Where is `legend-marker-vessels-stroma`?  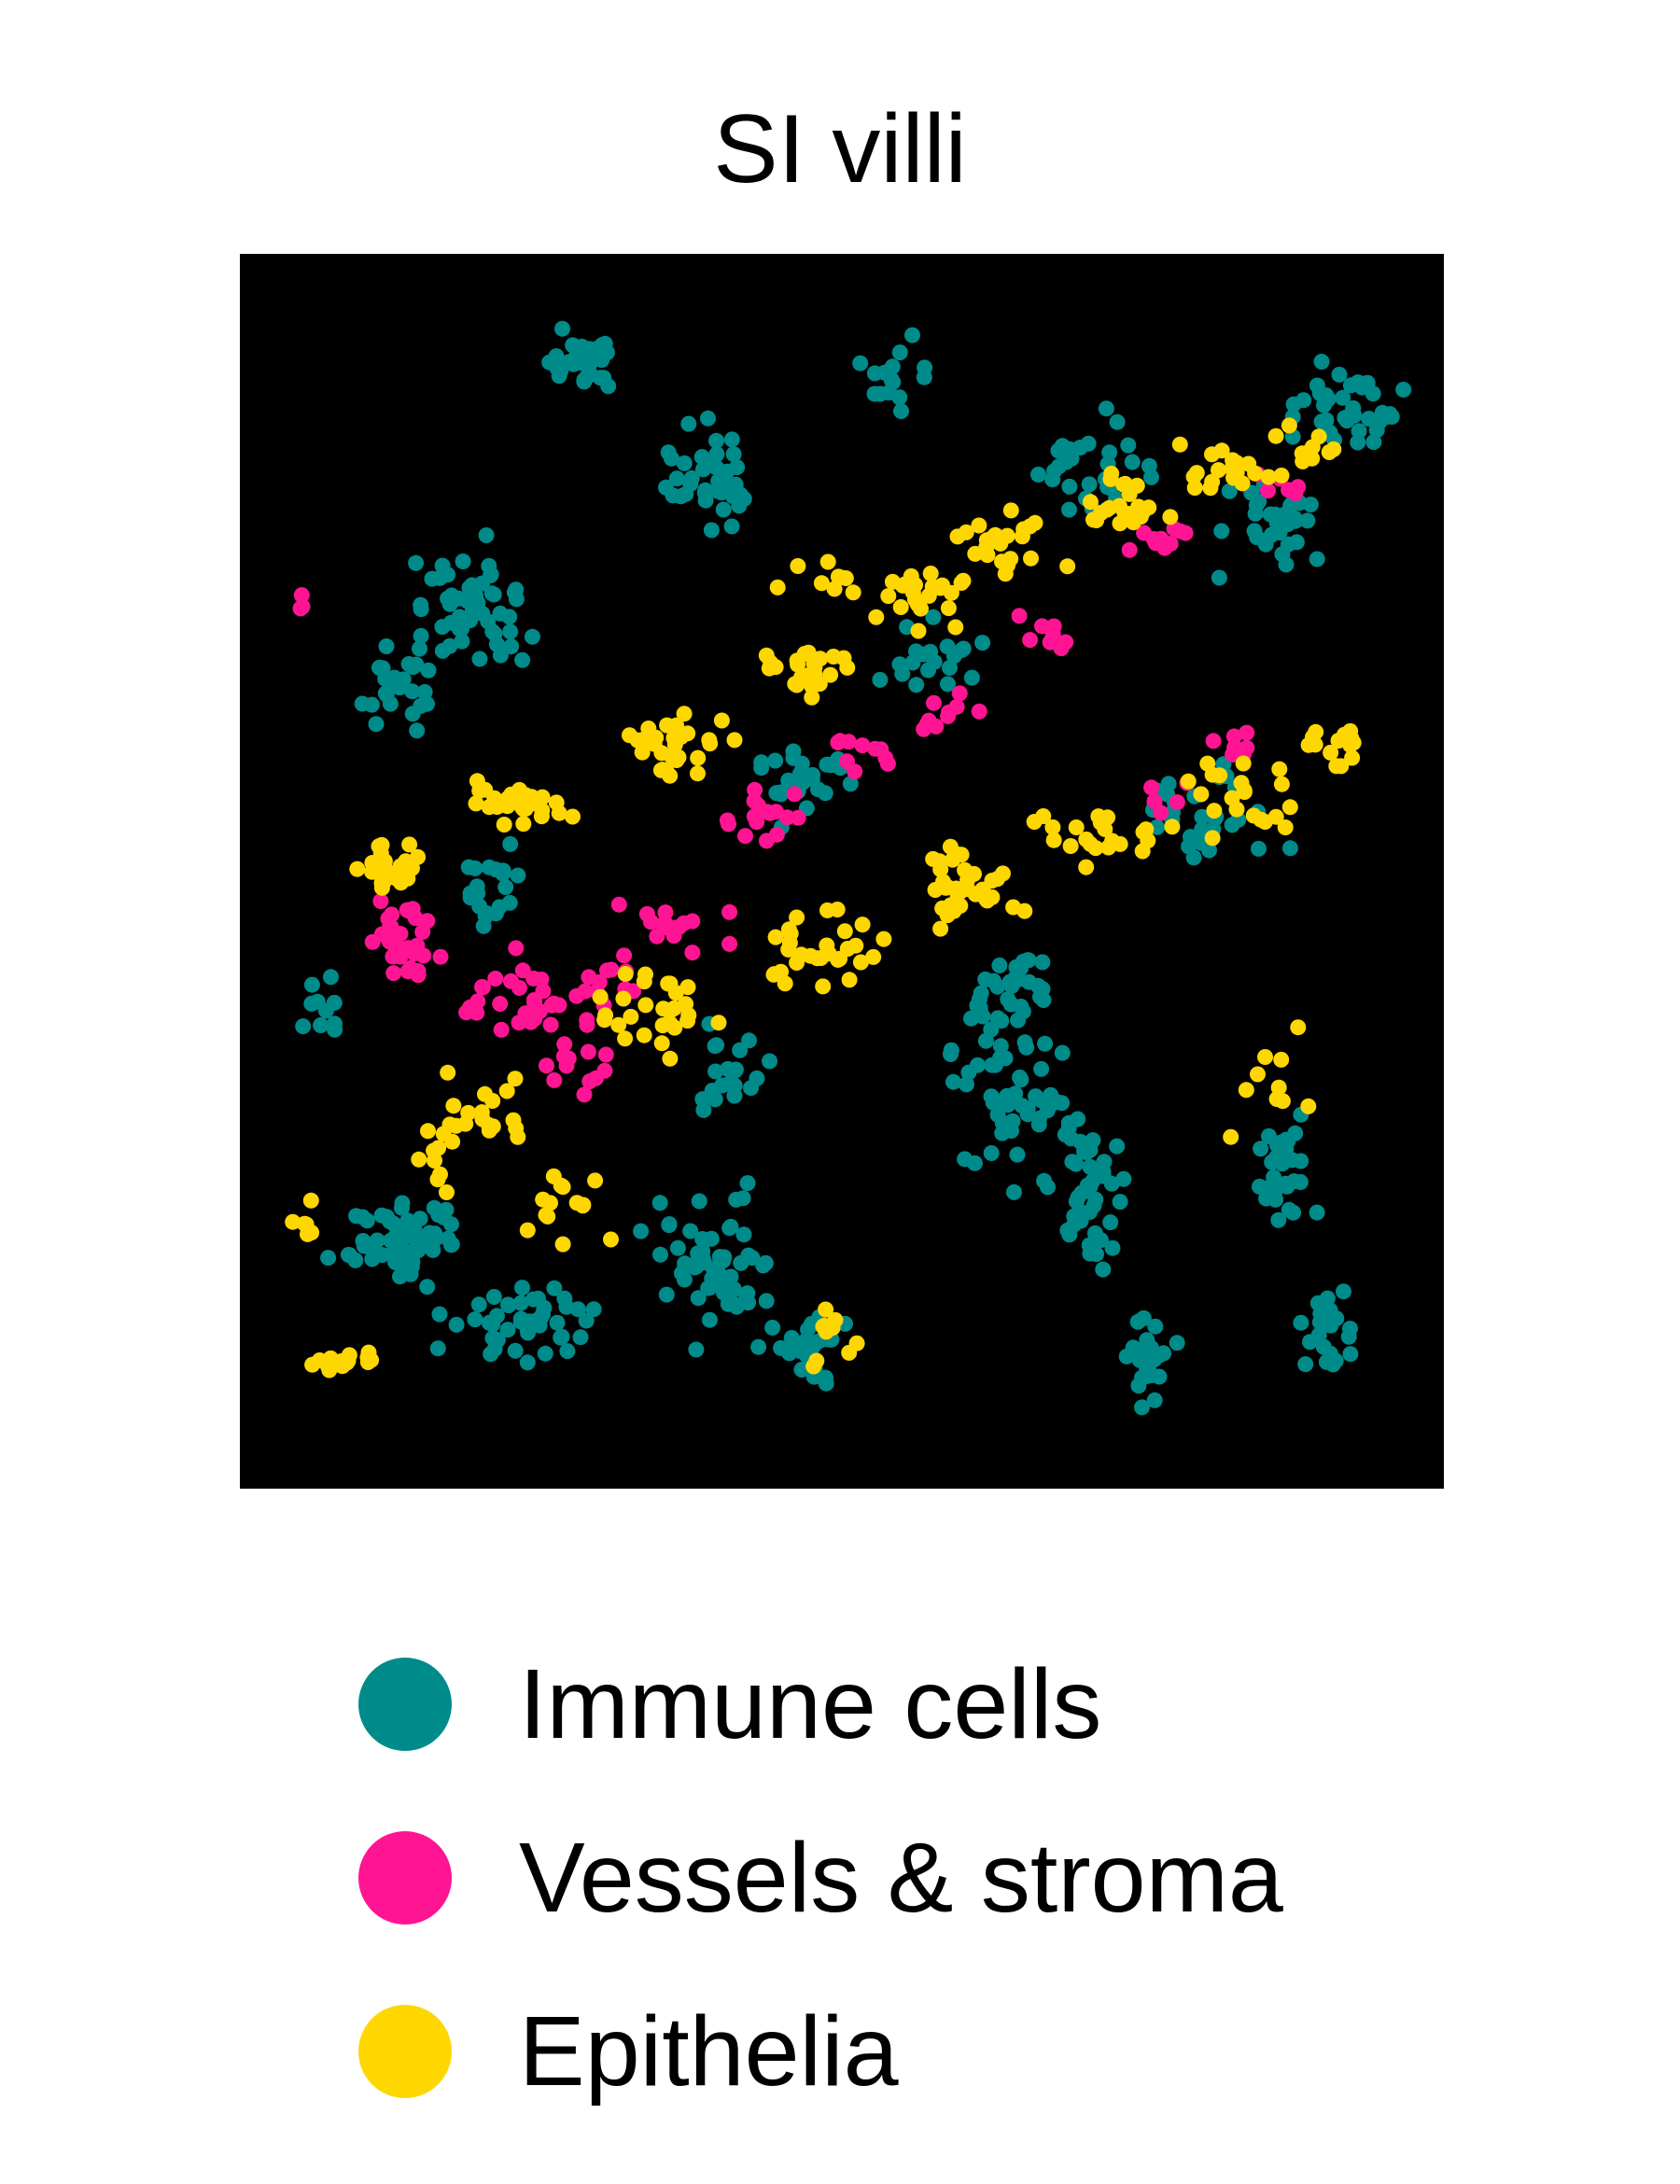
legend-marker-vessels-stroma is located at coordinates (405, 1878).